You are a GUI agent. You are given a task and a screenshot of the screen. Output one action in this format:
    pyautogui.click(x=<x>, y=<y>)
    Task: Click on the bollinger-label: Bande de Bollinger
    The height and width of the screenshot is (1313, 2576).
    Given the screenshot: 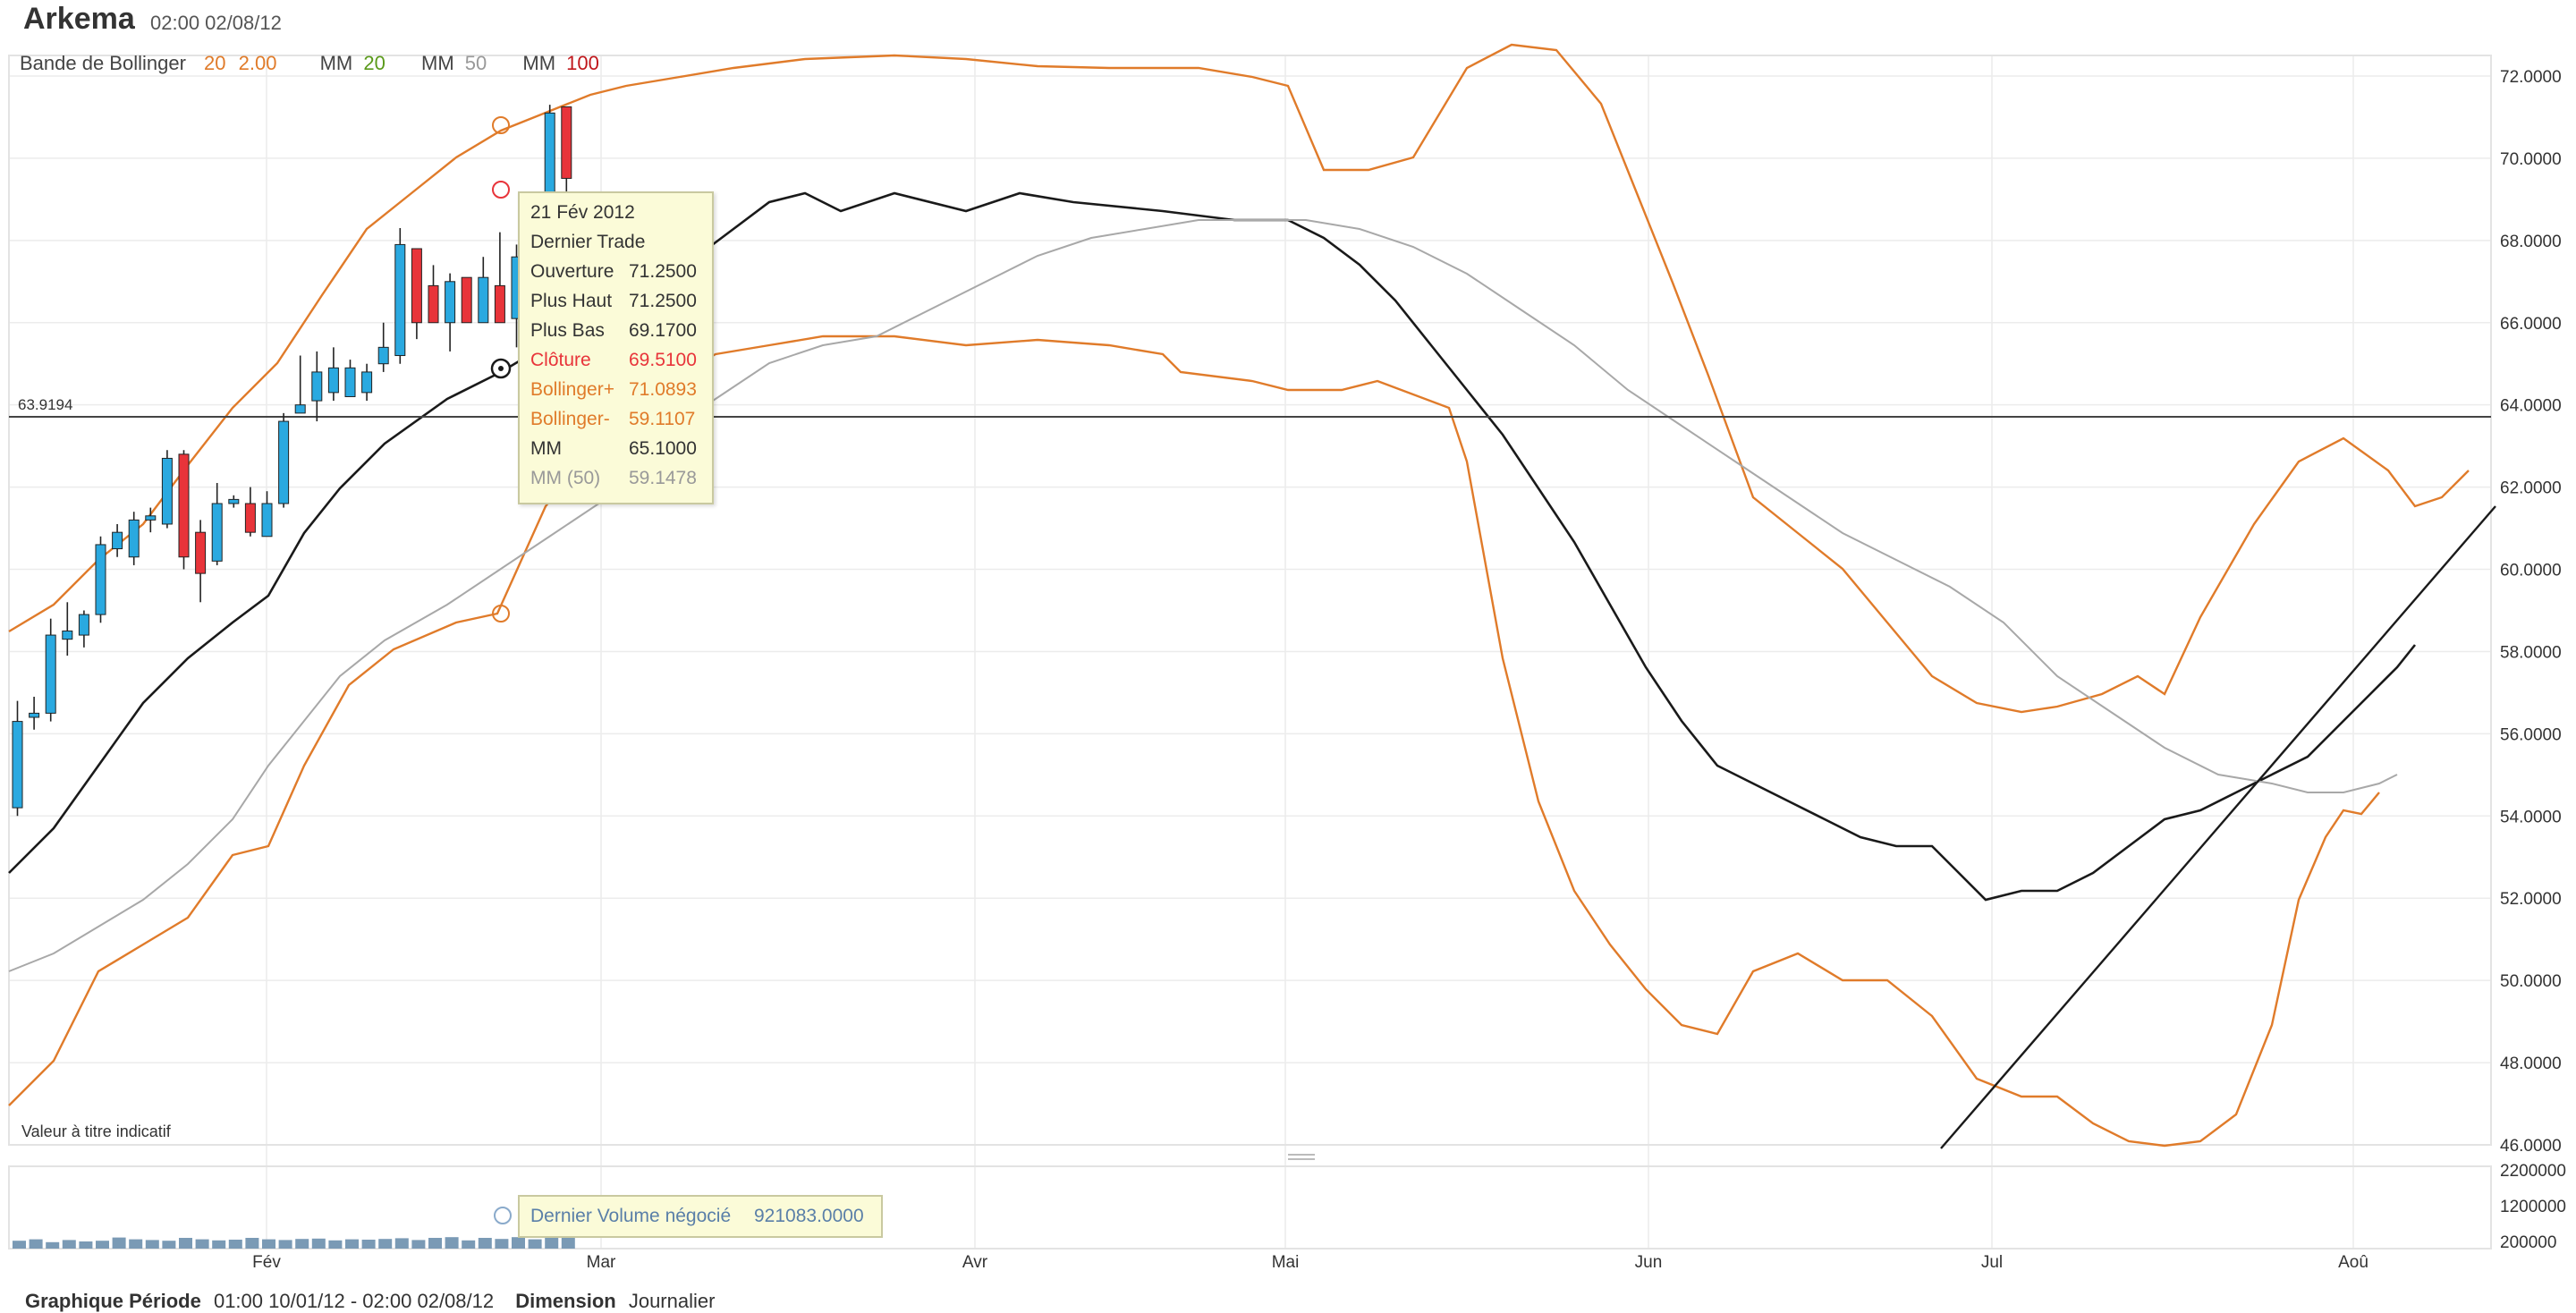 What is the action you would take?
    pyautogui.click(x=103, y=63)
    